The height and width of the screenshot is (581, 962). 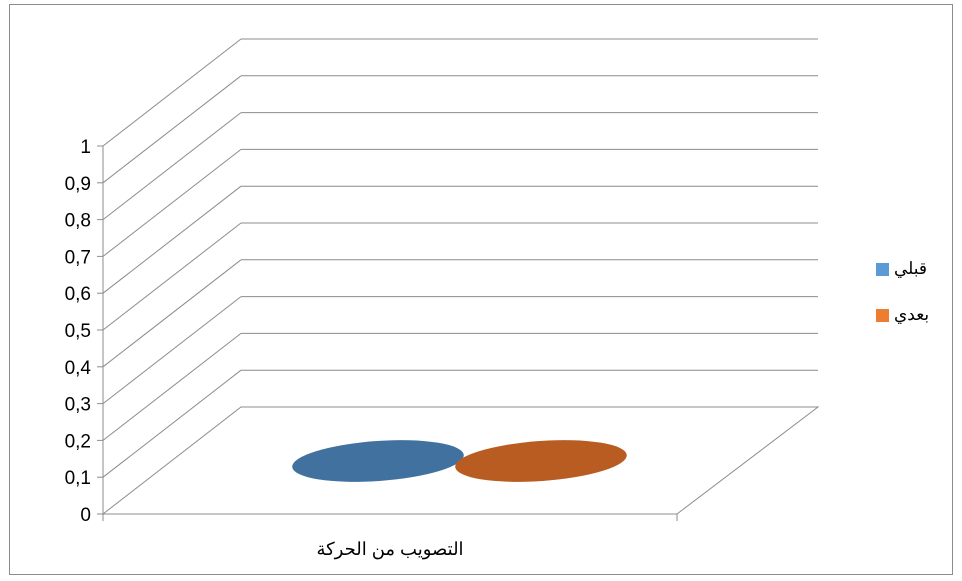 I want to click on y-tick-label: 0,8, so click(x=78, y=221).